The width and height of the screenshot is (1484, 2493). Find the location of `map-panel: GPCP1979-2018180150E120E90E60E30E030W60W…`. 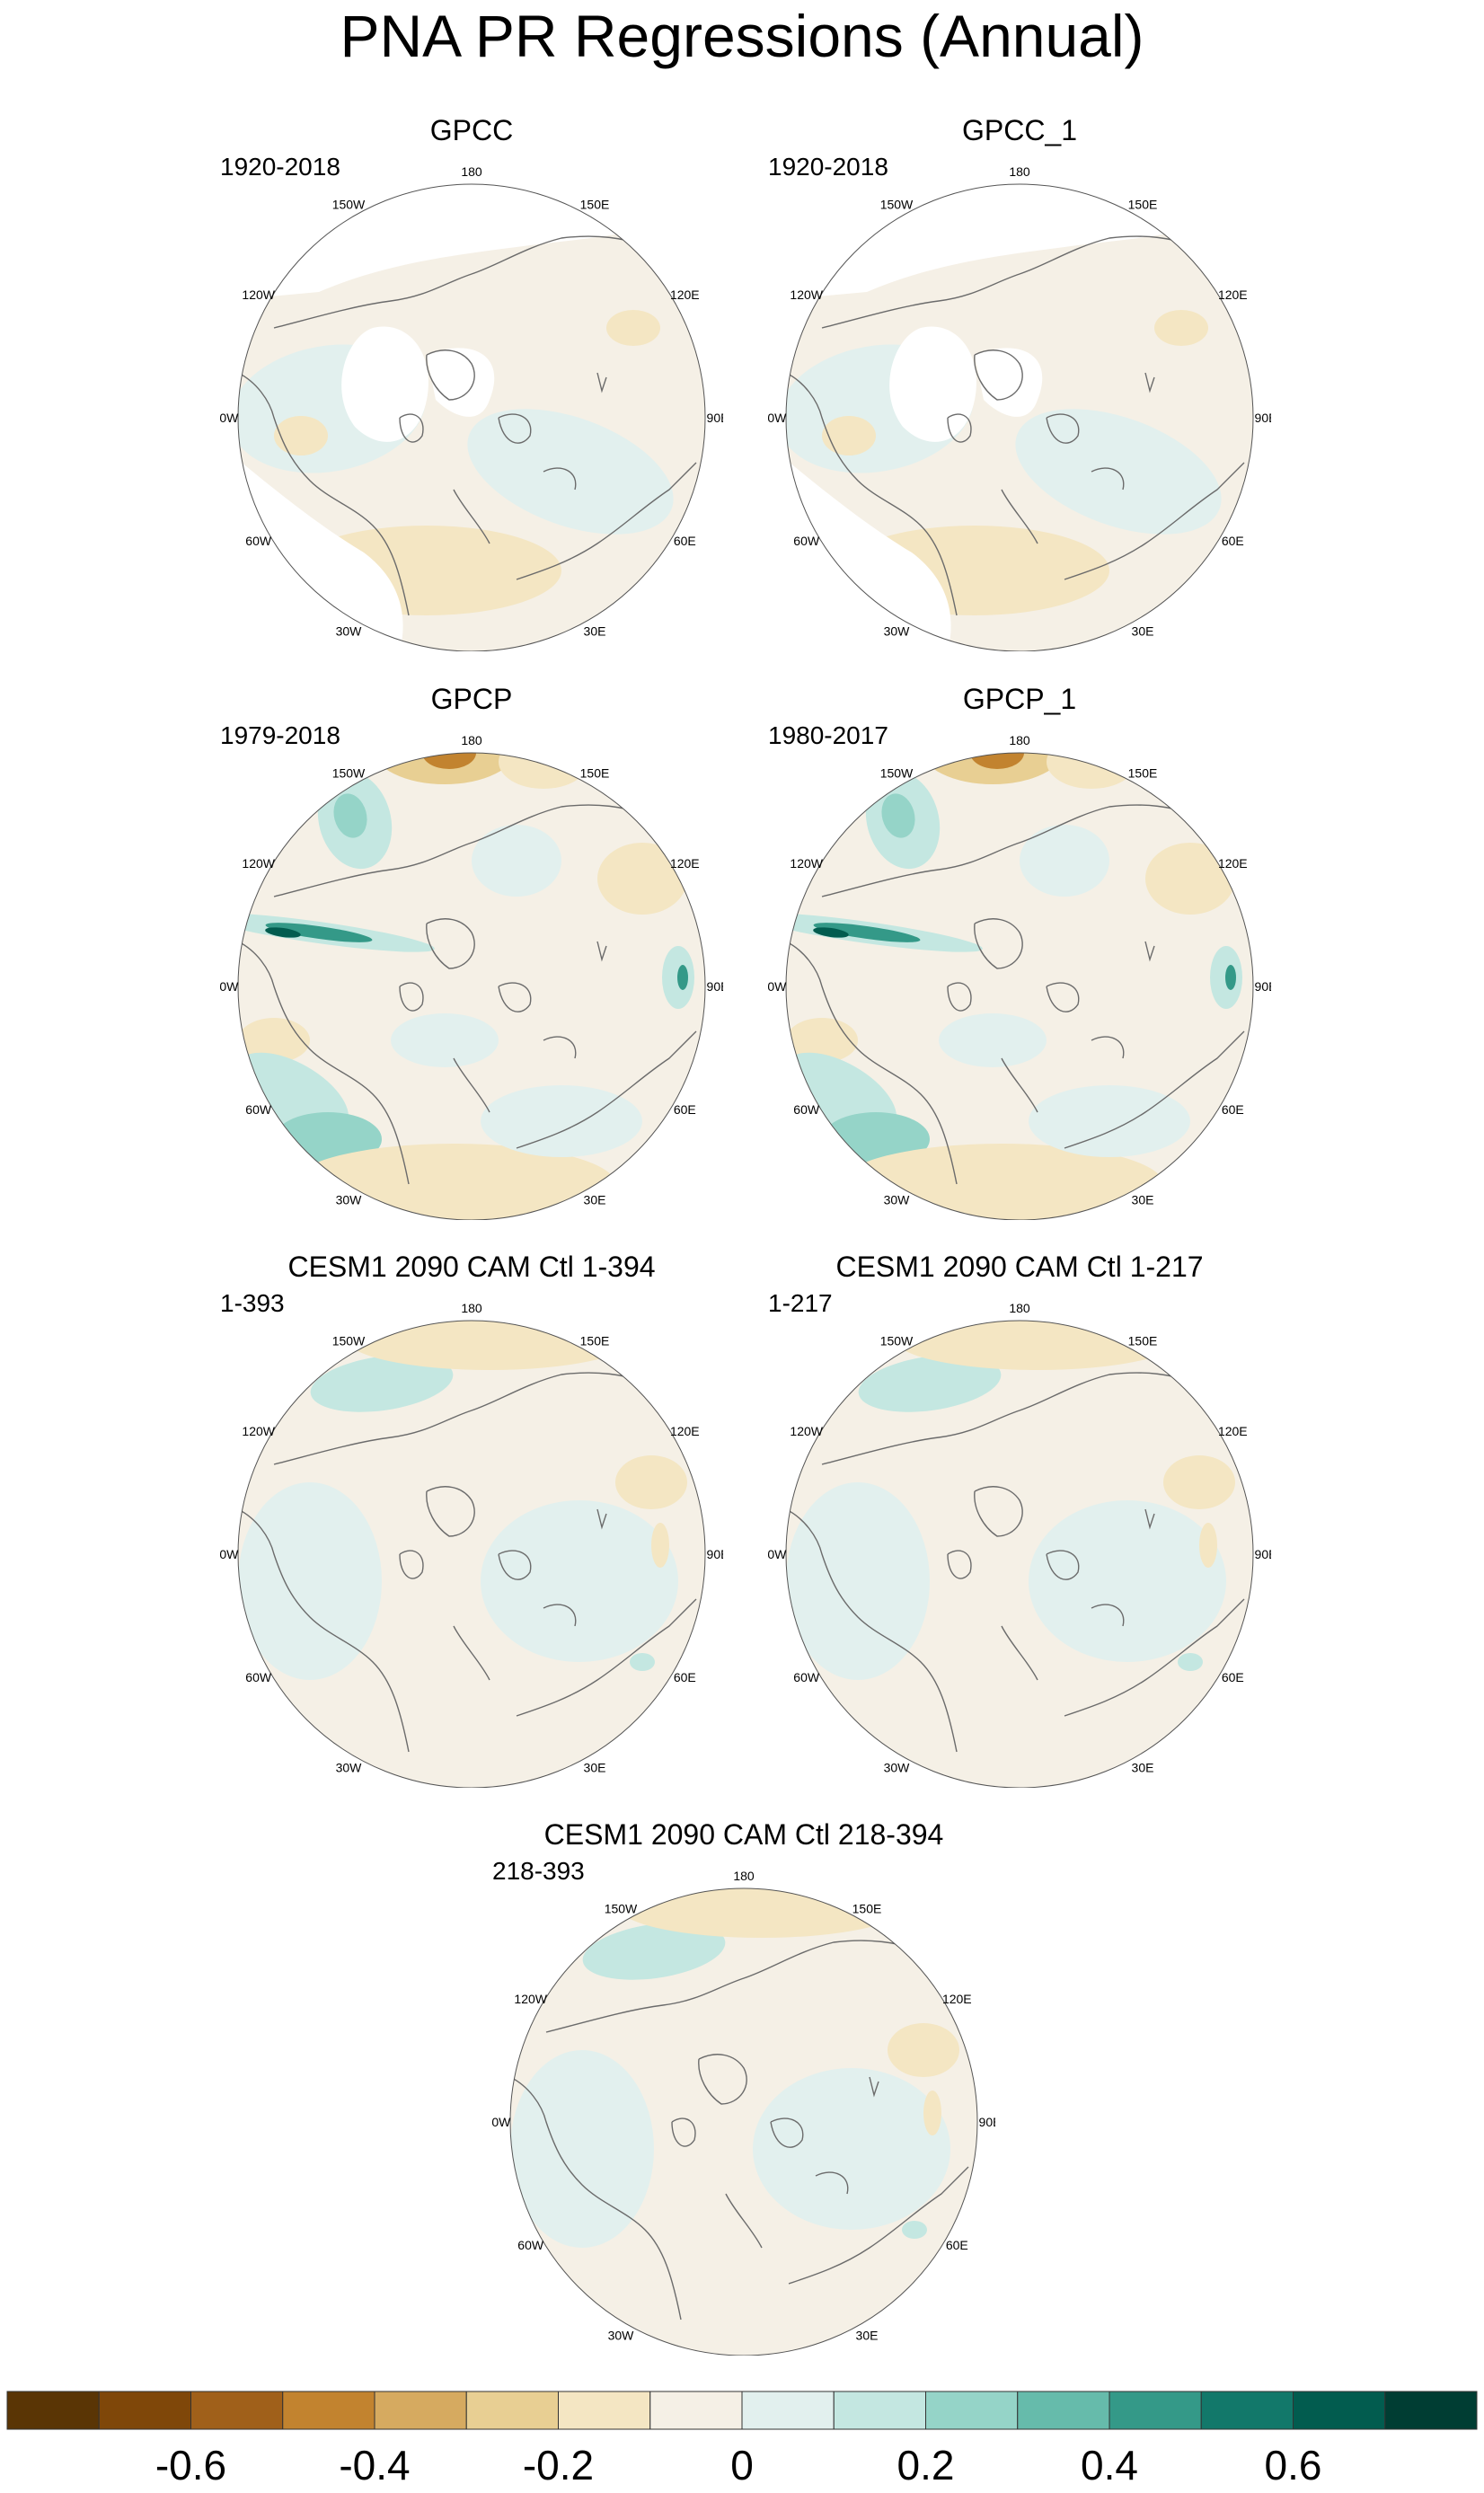

map-panel: GPCP1979-2018180150E120E90E60E30E030W60W… is located at coordinates (472, 950).